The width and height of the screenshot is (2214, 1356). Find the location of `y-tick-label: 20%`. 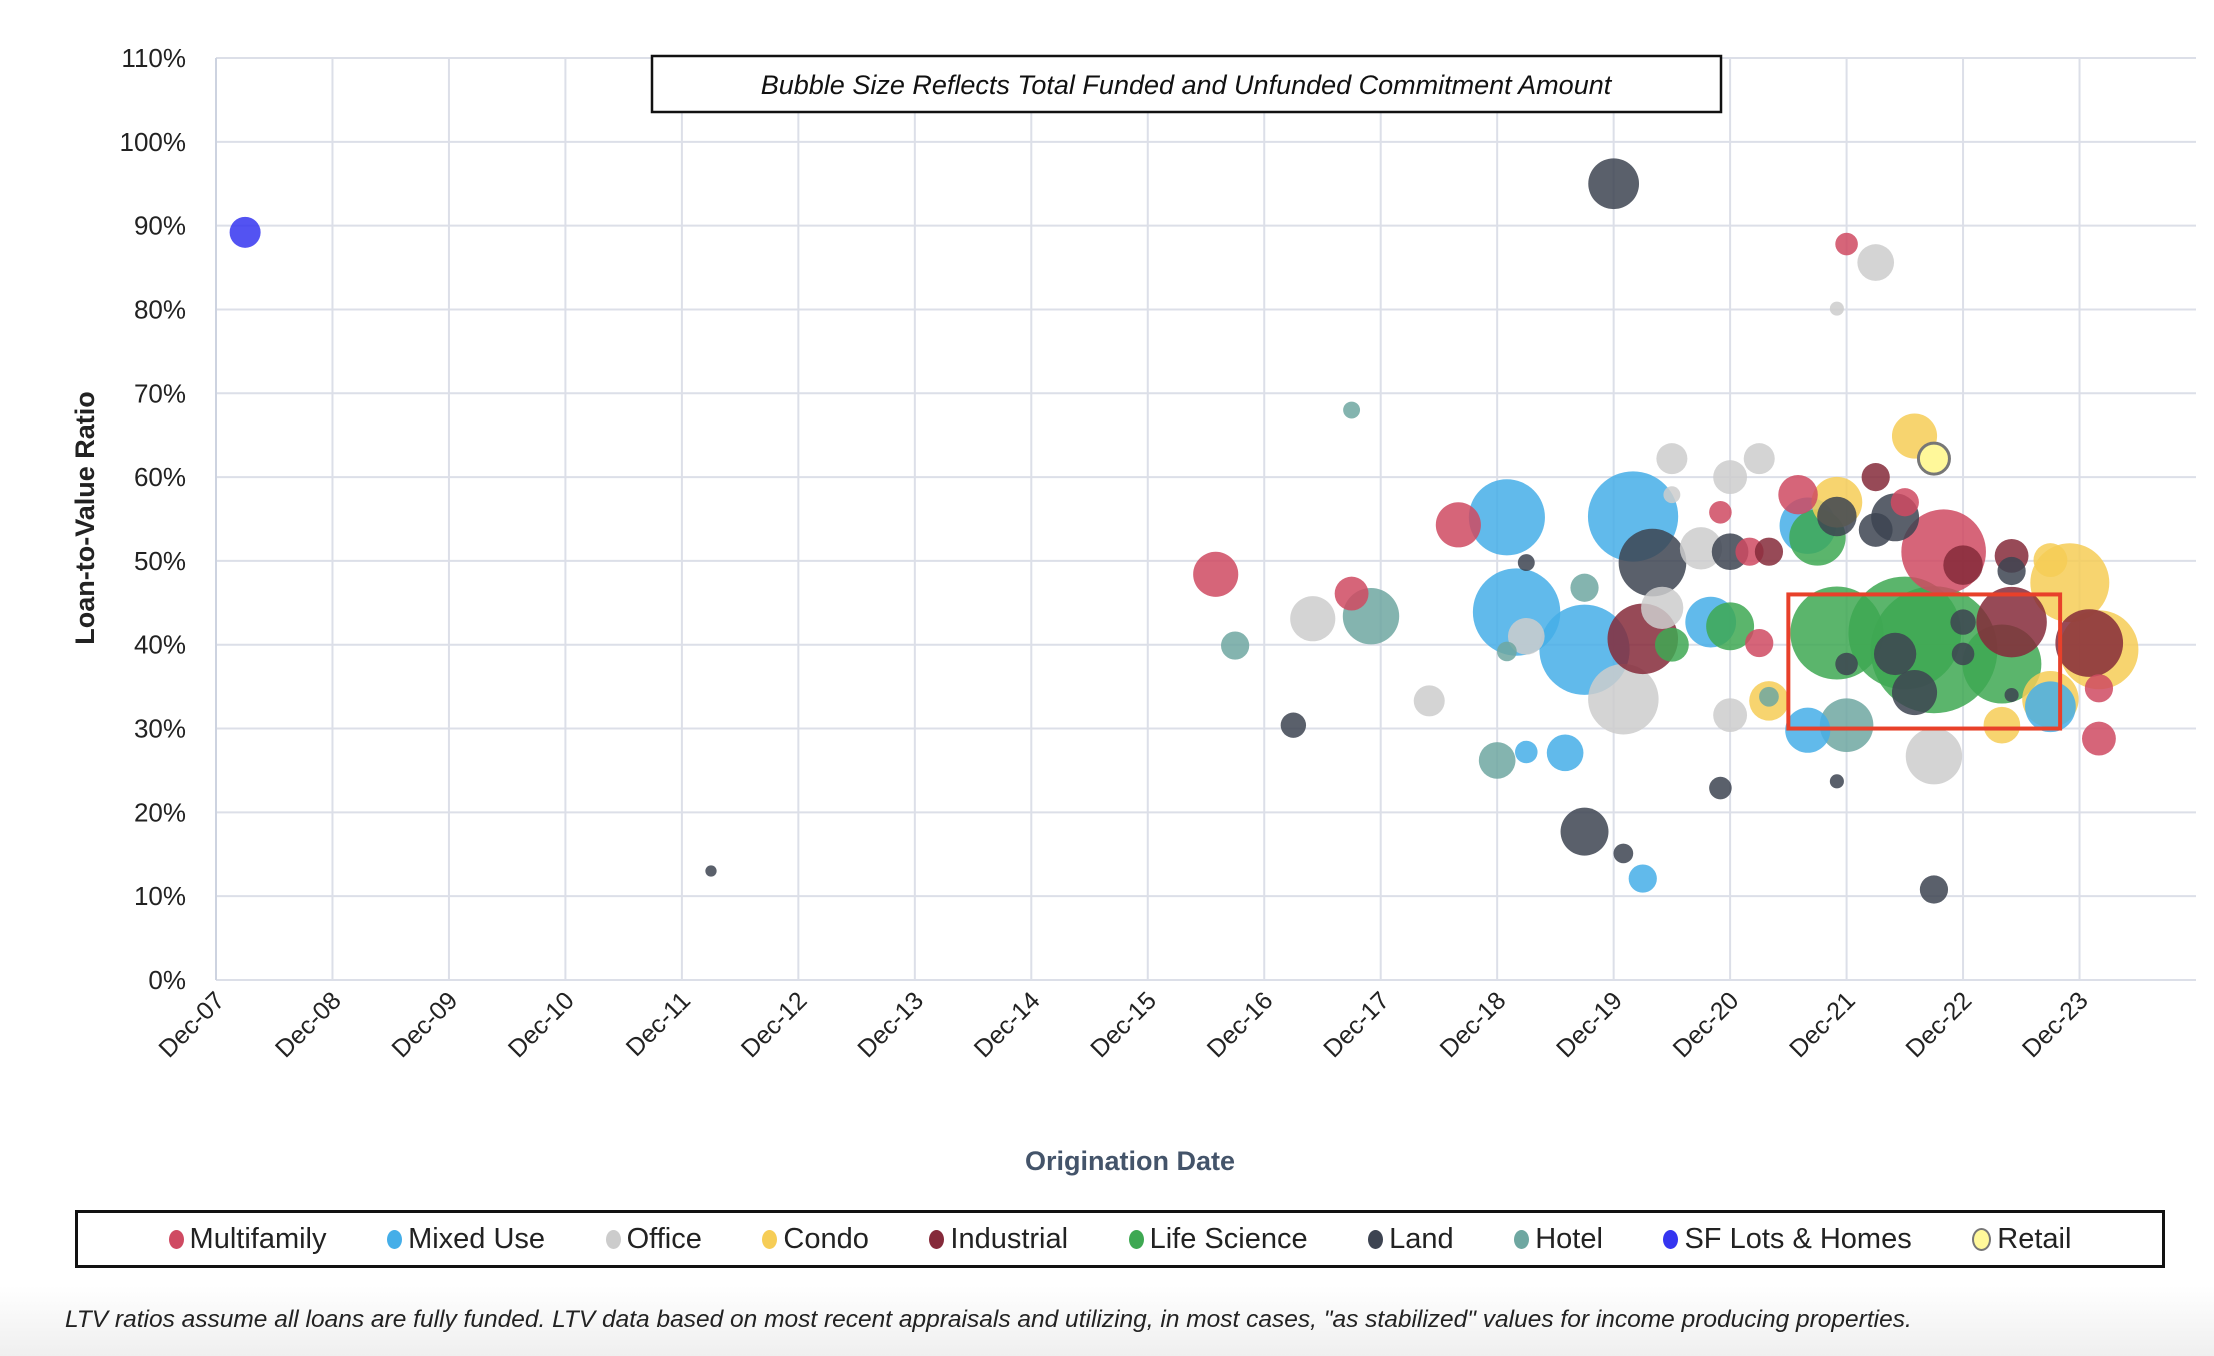

y-tick-label: 20% is located at coordinates (160, 812).